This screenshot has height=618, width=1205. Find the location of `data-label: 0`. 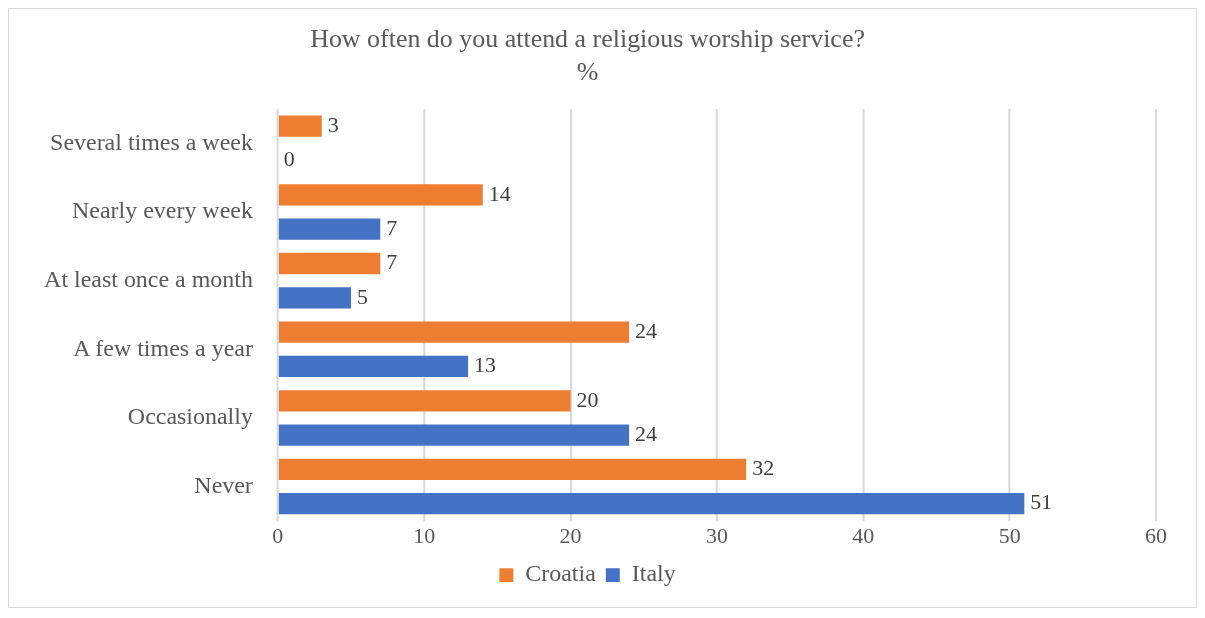

data-label: 0 is located at coordinates (289, 159).